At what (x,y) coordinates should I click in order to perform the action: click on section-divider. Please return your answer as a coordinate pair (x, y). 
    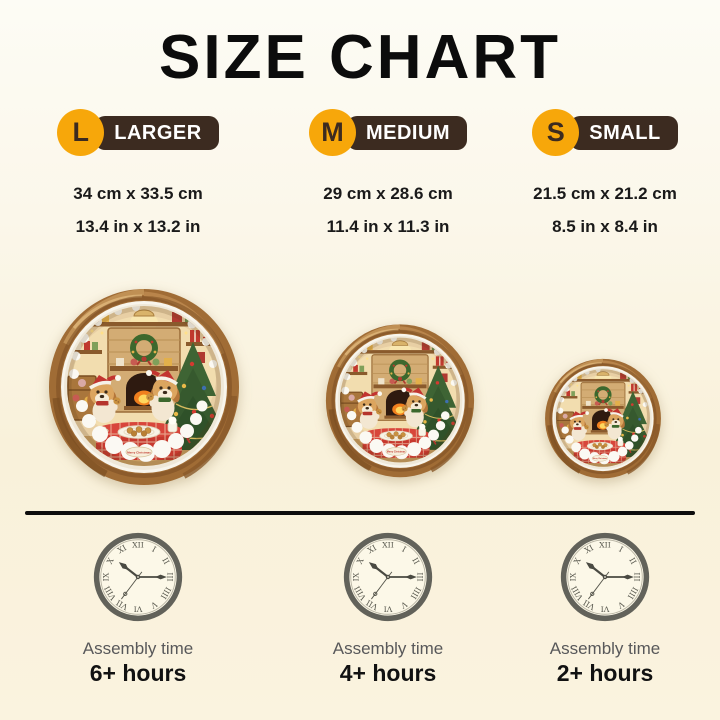
    Looking at the image, I should click on (360, 513).